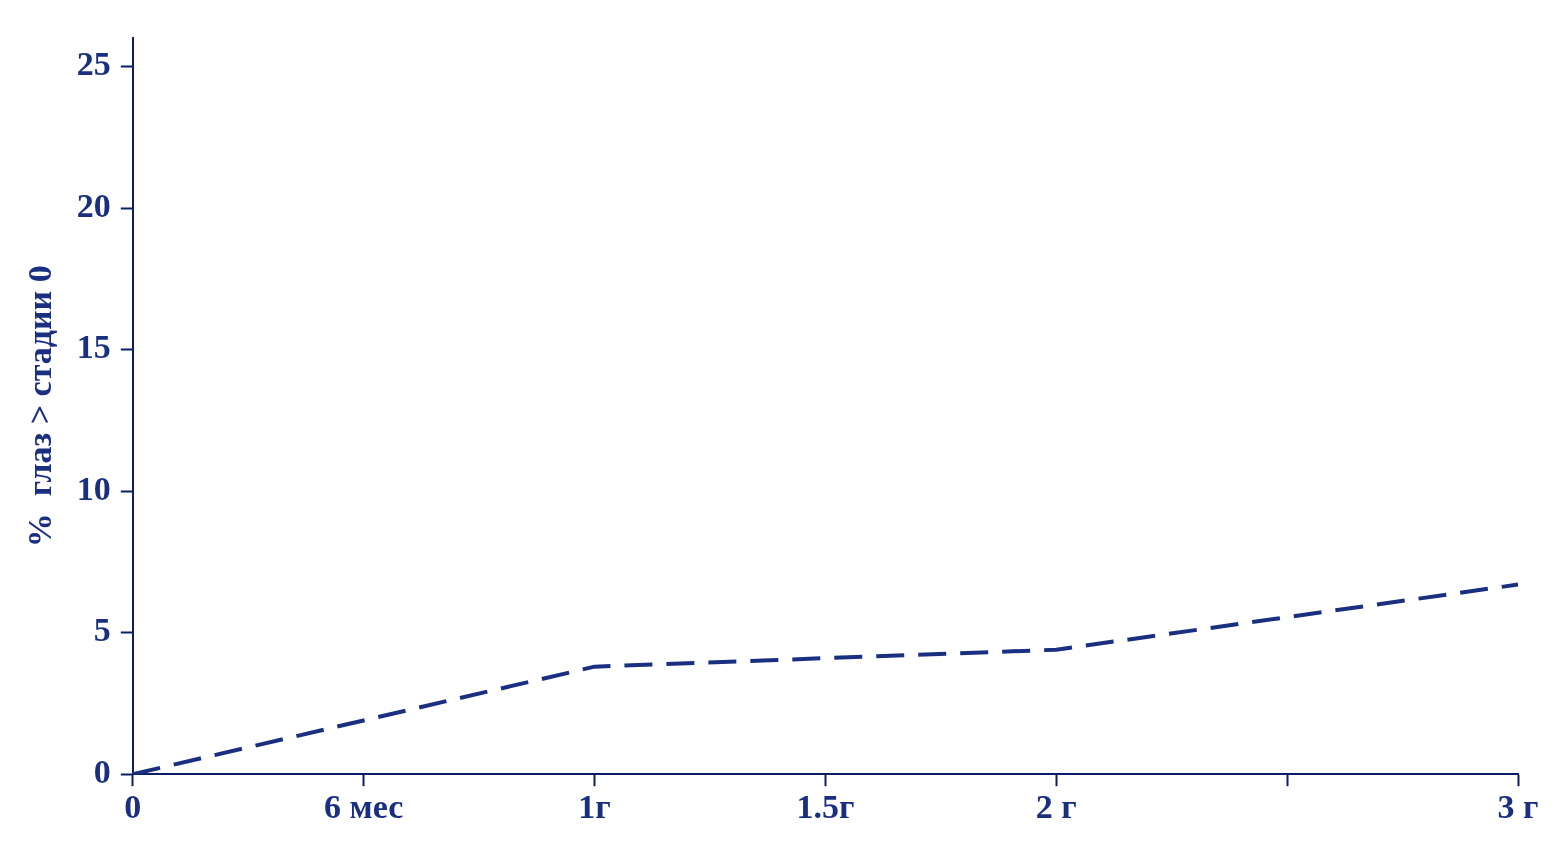 The height and width of the screenshot is (845, 1566). I want to click on y-tick-label: 5, so click(102, 630).